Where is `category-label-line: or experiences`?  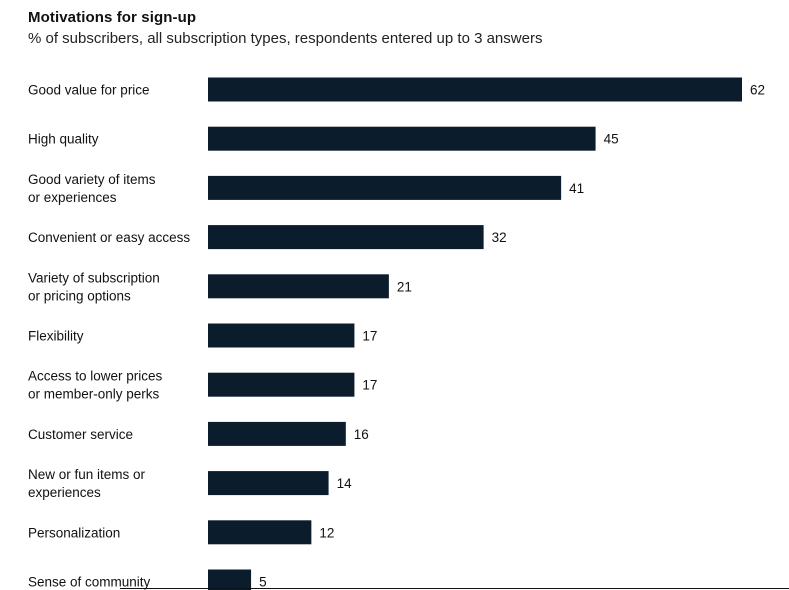
category-label-line: or experiences is located at coordinates (72, 197).